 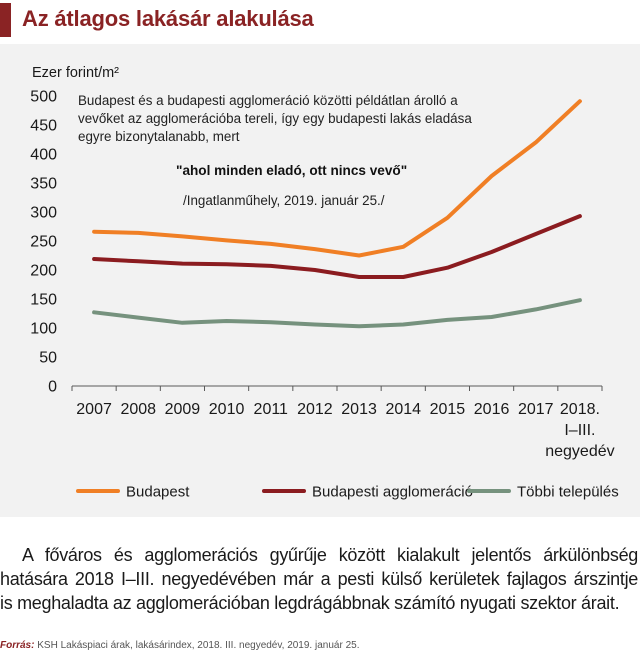 What do you see at coordinates (579, 430) in the screenshot?
I see `x-tick-label: I–III.` at bounding box center [579, 430].